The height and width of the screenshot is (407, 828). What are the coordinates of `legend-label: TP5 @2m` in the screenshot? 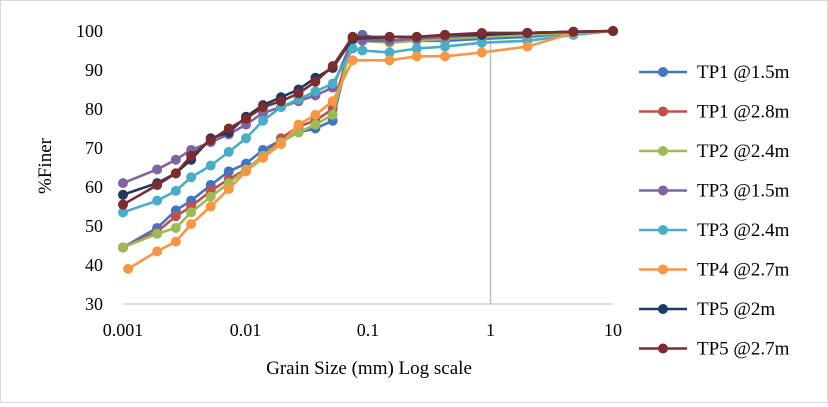 It's located at (736, 309).